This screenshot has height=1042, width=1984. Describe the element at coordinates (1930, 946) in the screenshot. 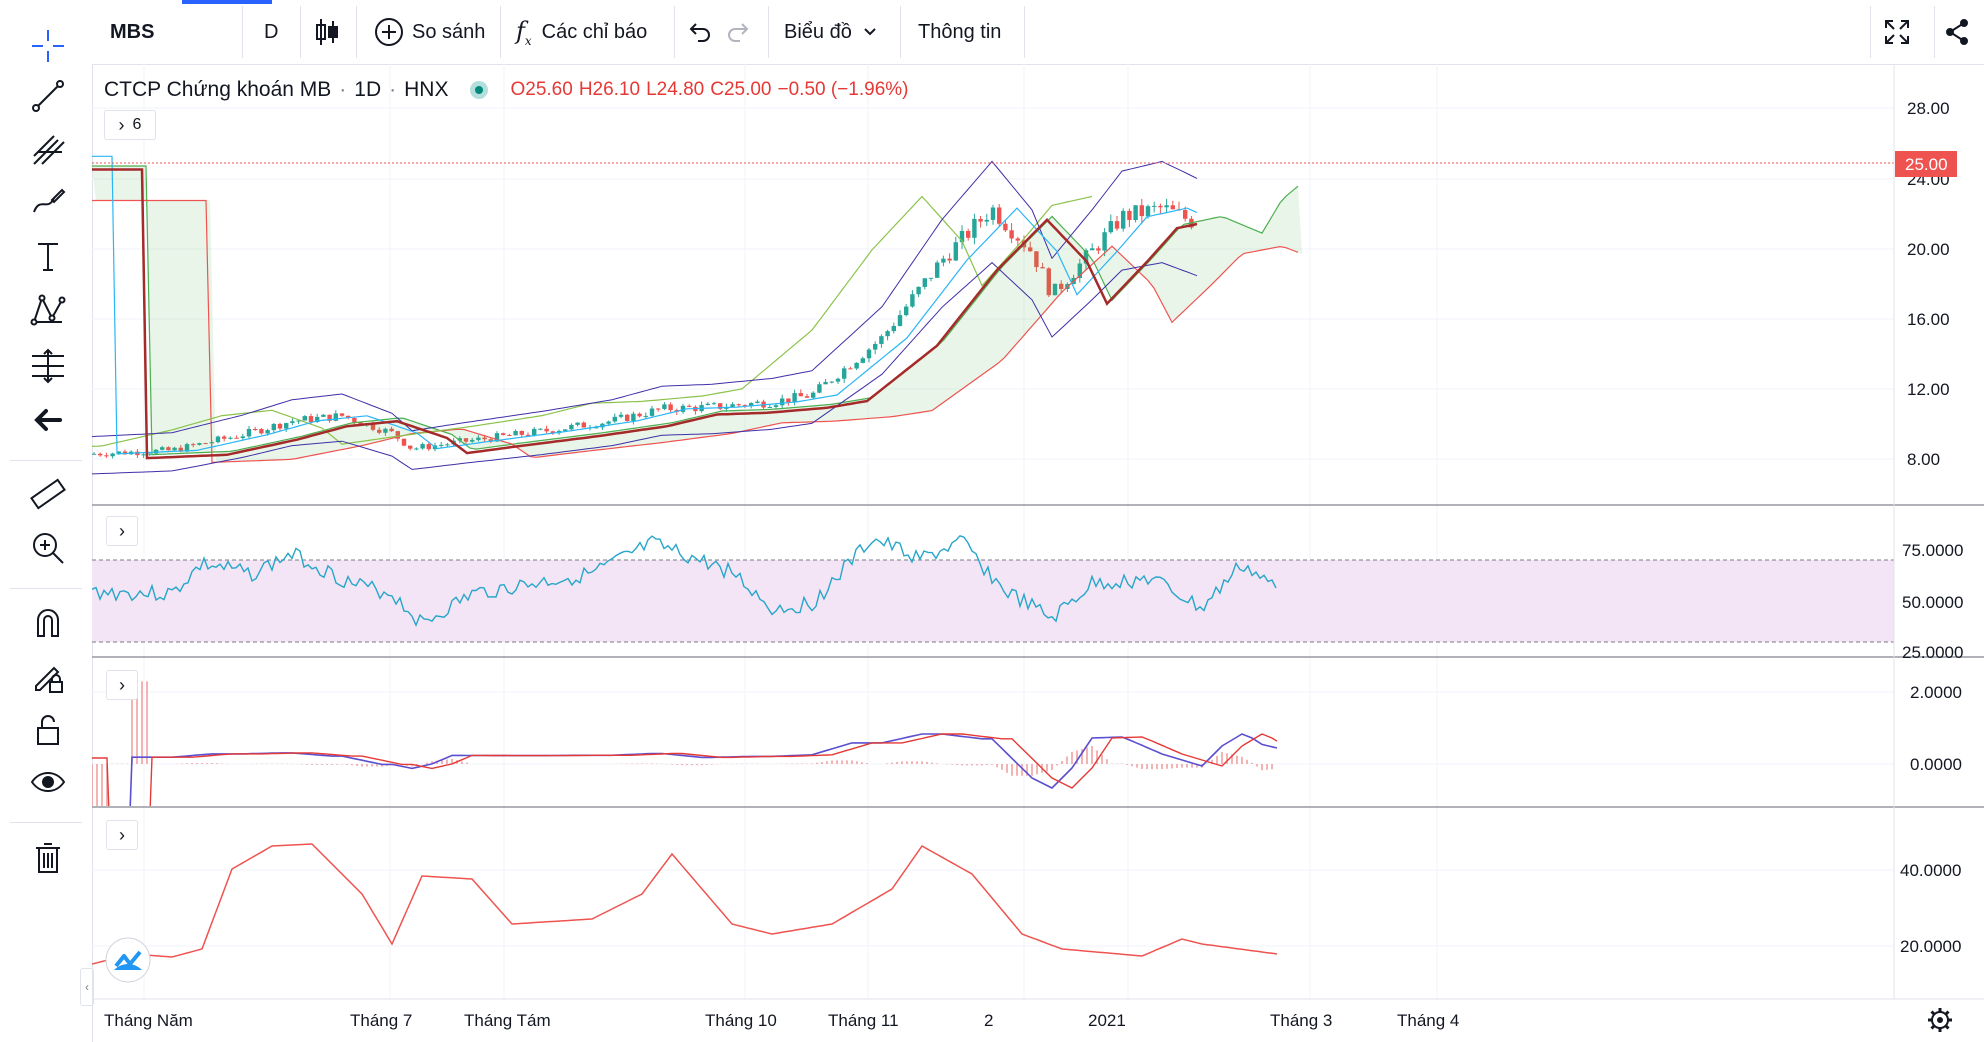

I see `adx-axis-label: 20.0000` at that location.